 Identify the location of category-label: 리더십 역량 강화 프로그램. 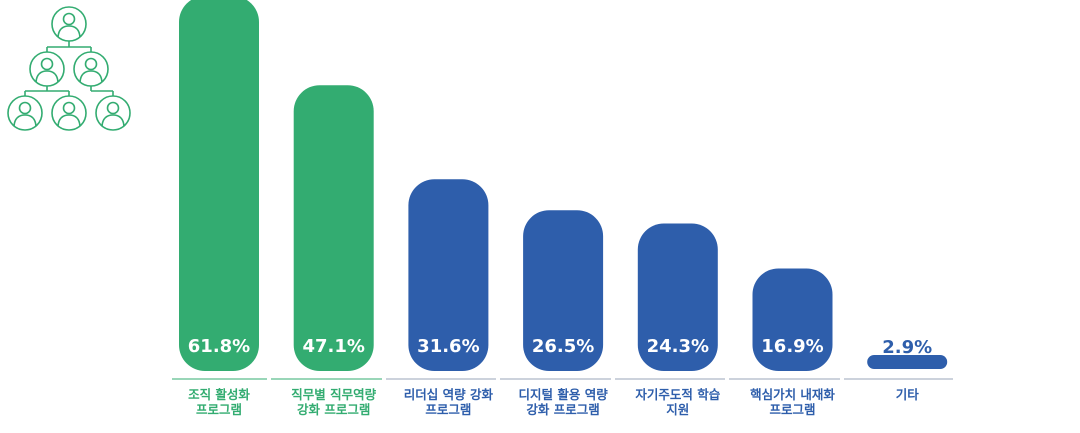
(449, 402).